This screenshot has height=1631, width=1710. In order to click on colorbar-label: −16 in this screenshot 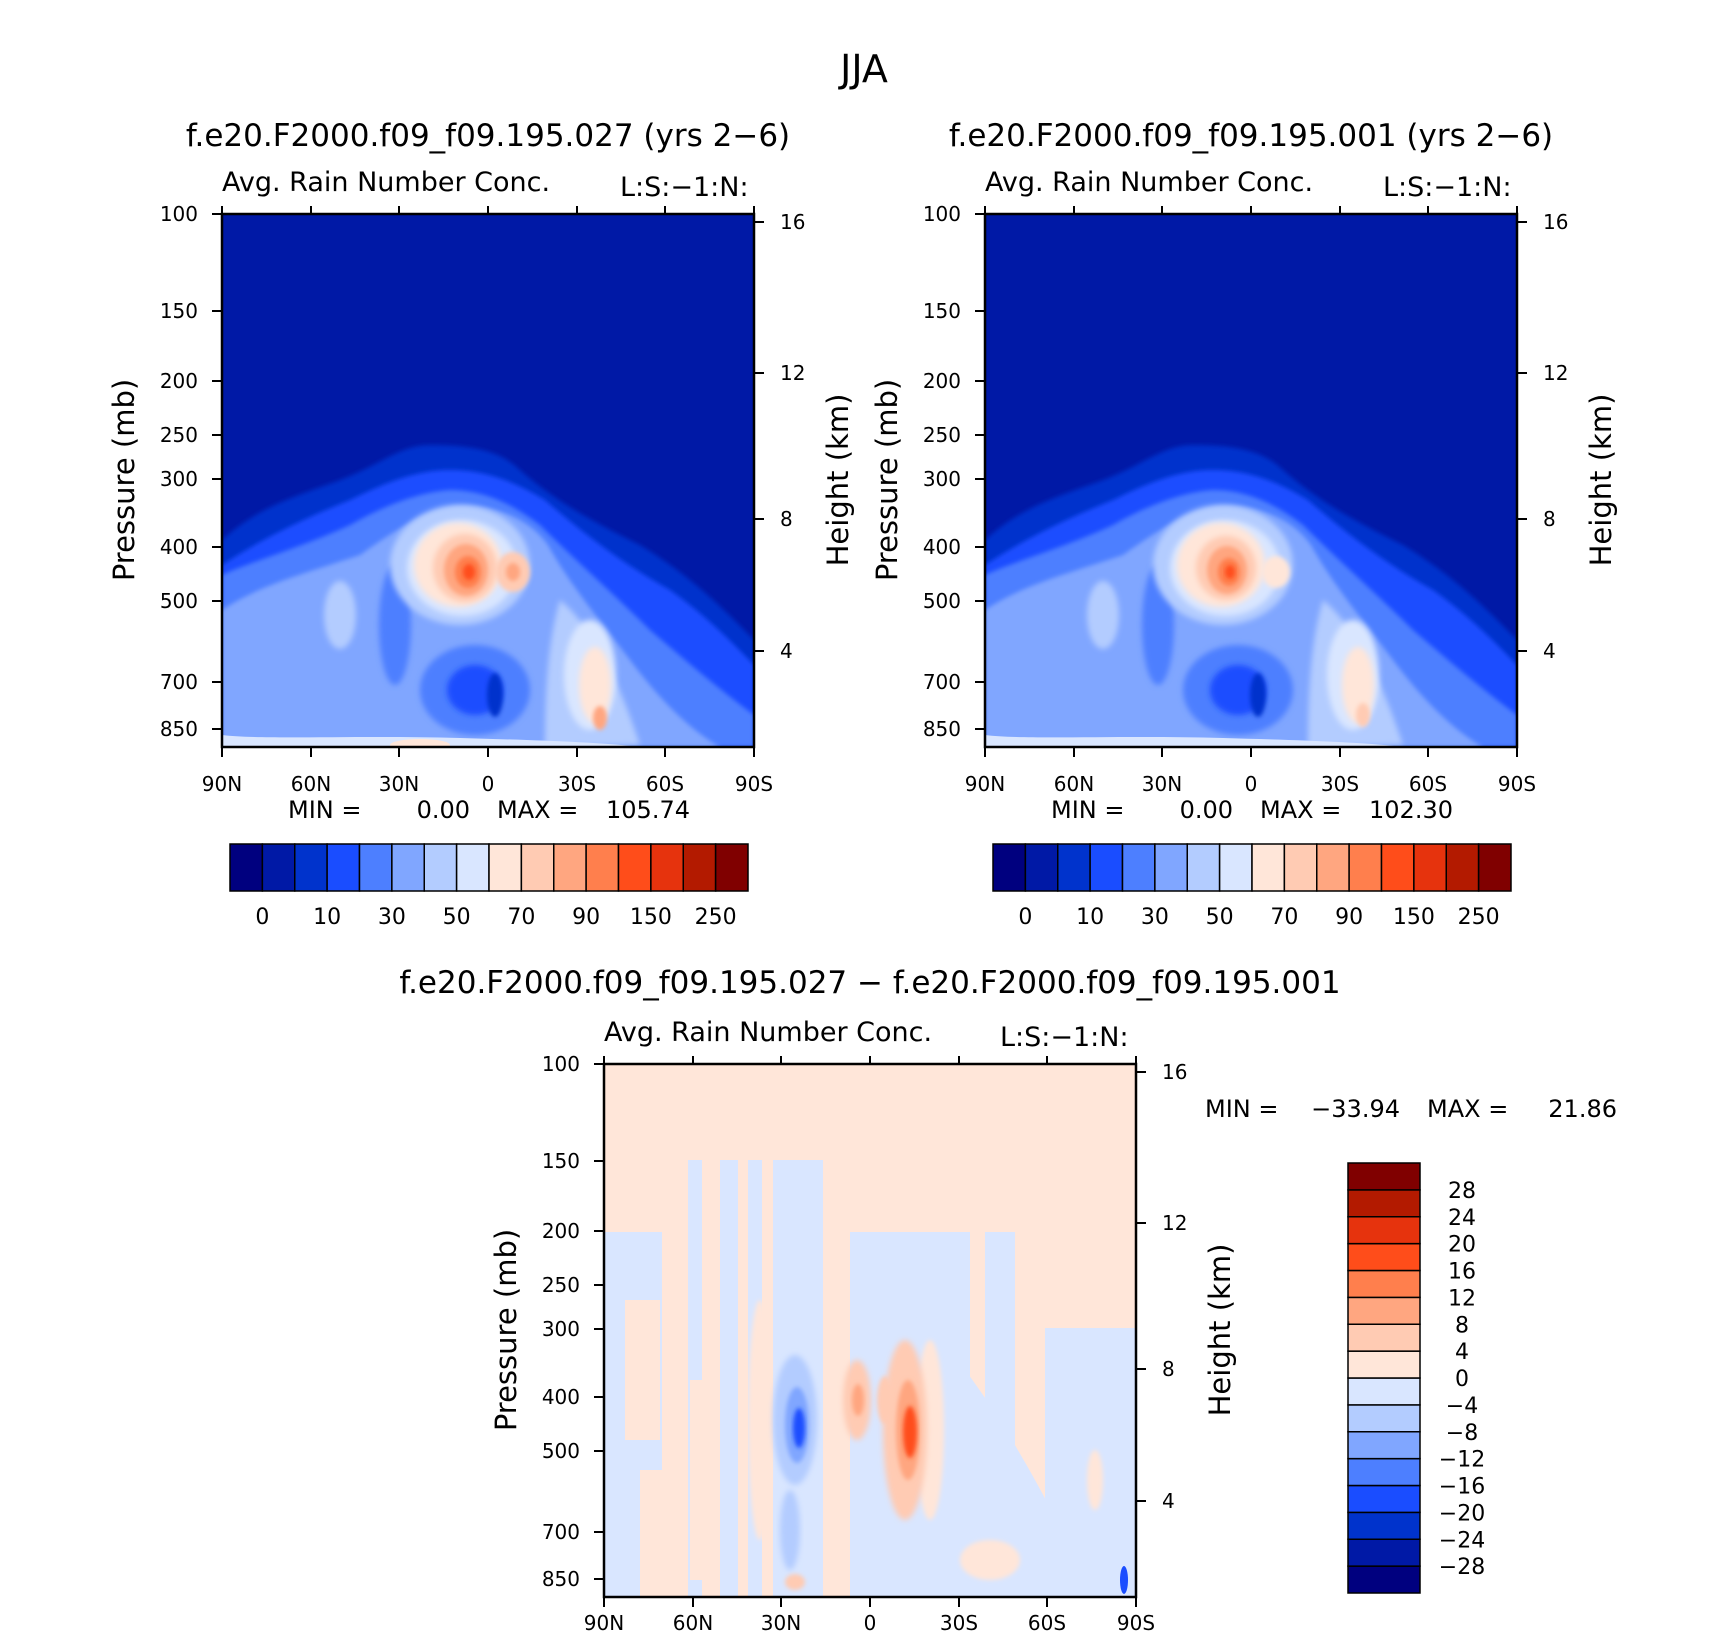, I will do `click(1462, 1487)`.